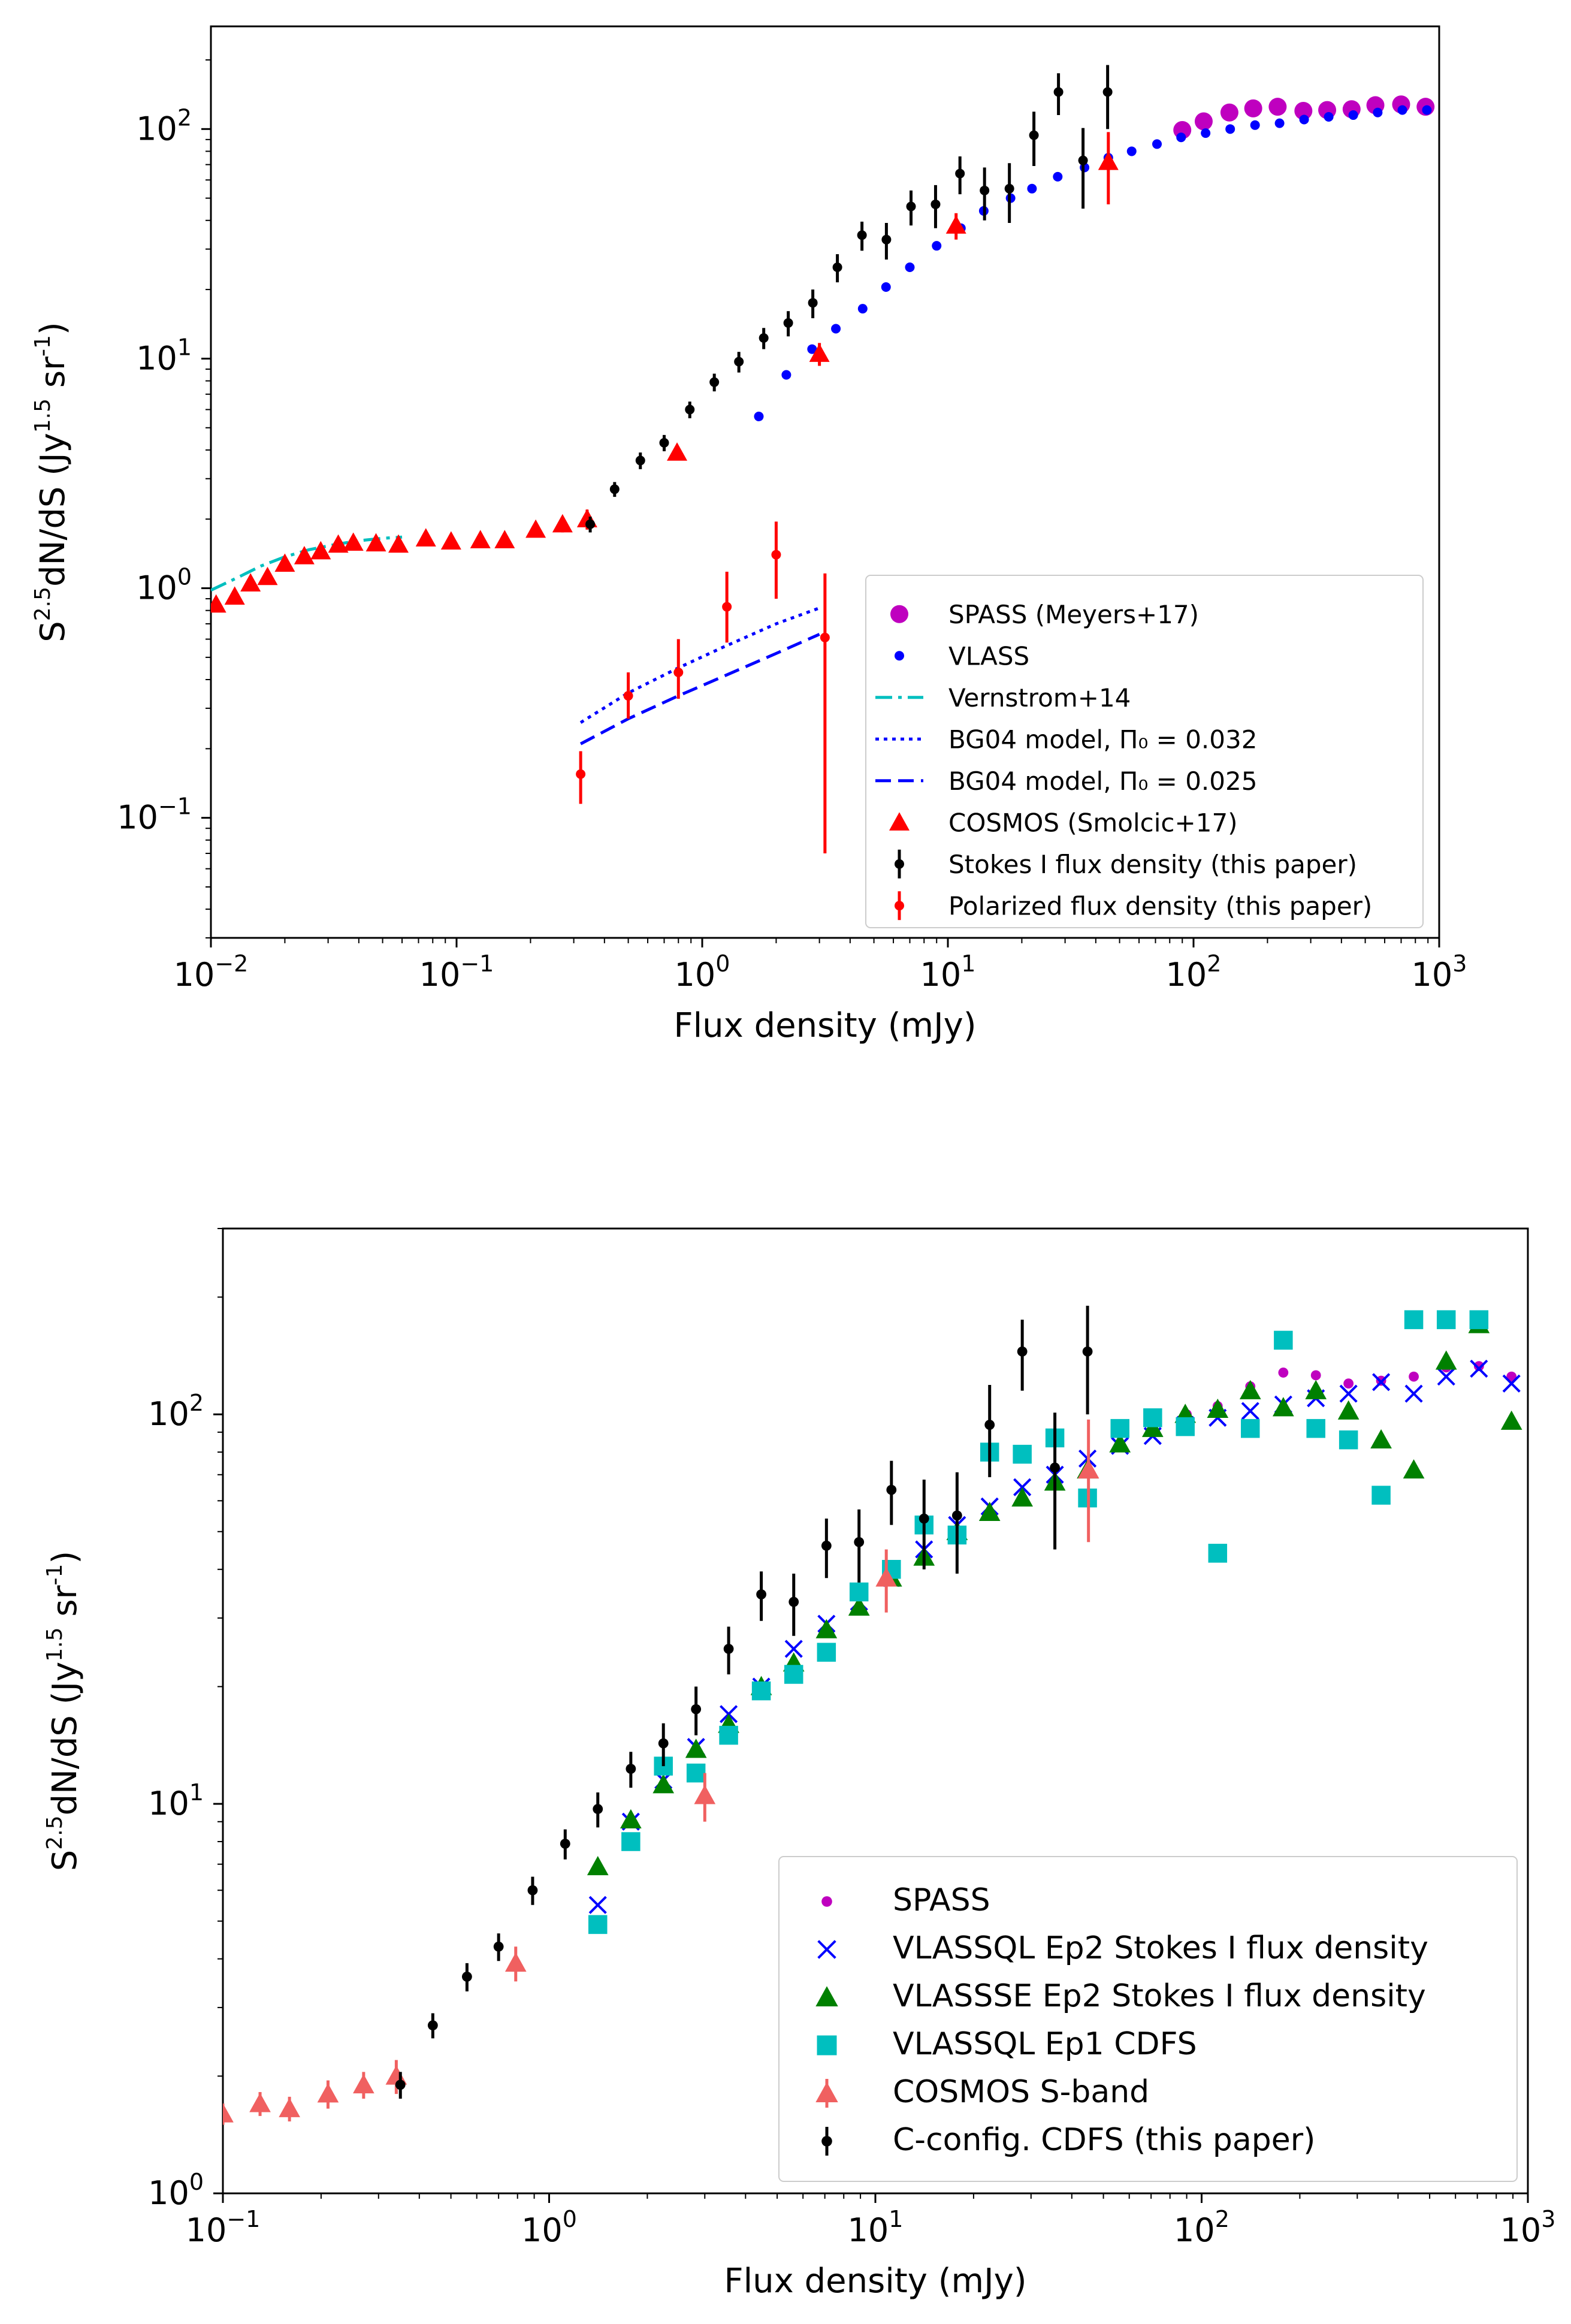  Describe the element at coordinates (176, 2190) in the screenshot. I see `y-tick-label: 10⁰` at that location.